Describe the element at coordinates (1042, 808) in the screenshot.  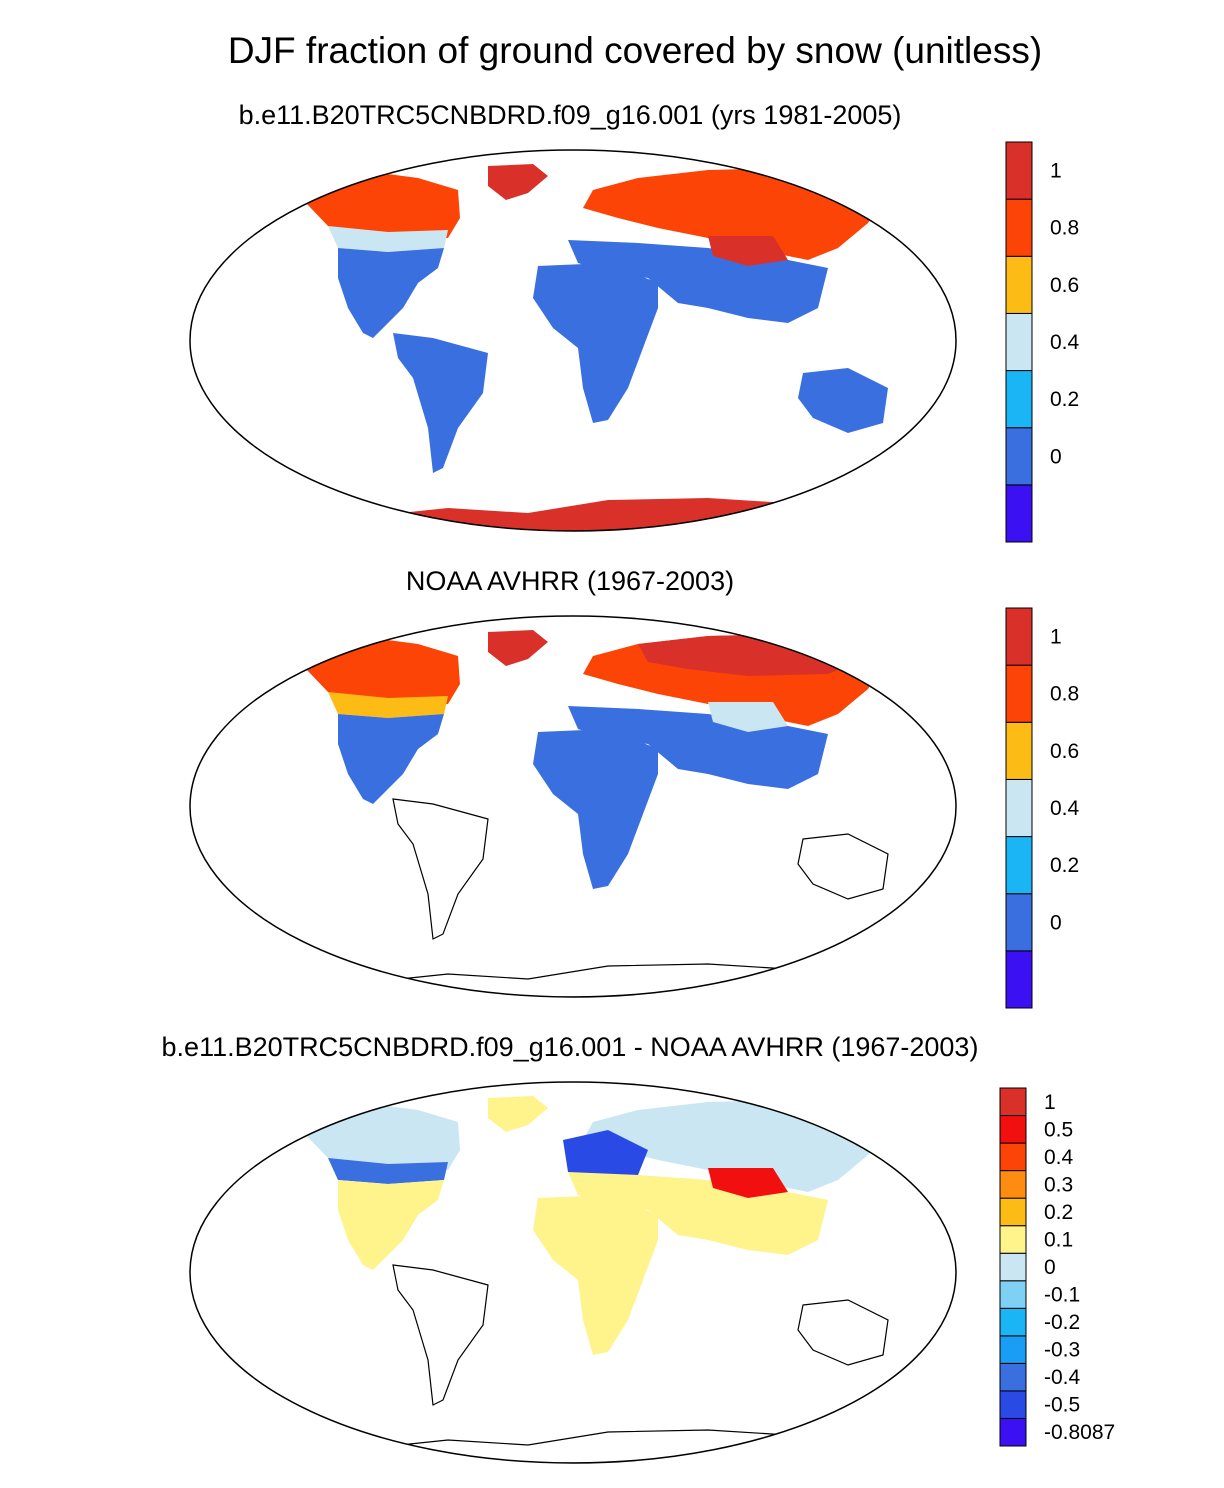
I see `panel-2-colorbar: 0 0.2 0.4 0.6 0.8 1` at that location.